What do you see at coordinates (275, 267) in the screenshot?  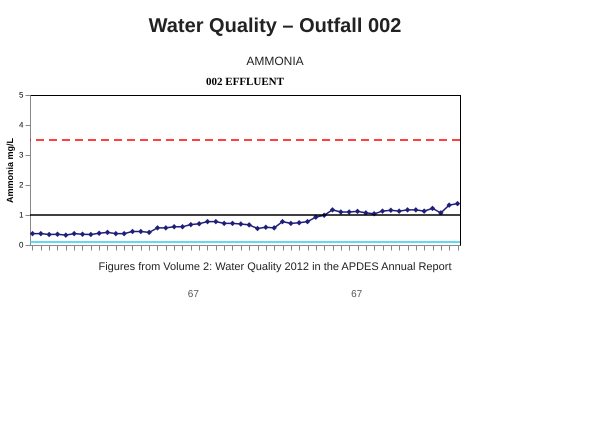 I see `text: Figures from Volume 2: Water Quality 2012 in the APDES Annual Report` at bounding box center [275, 267].